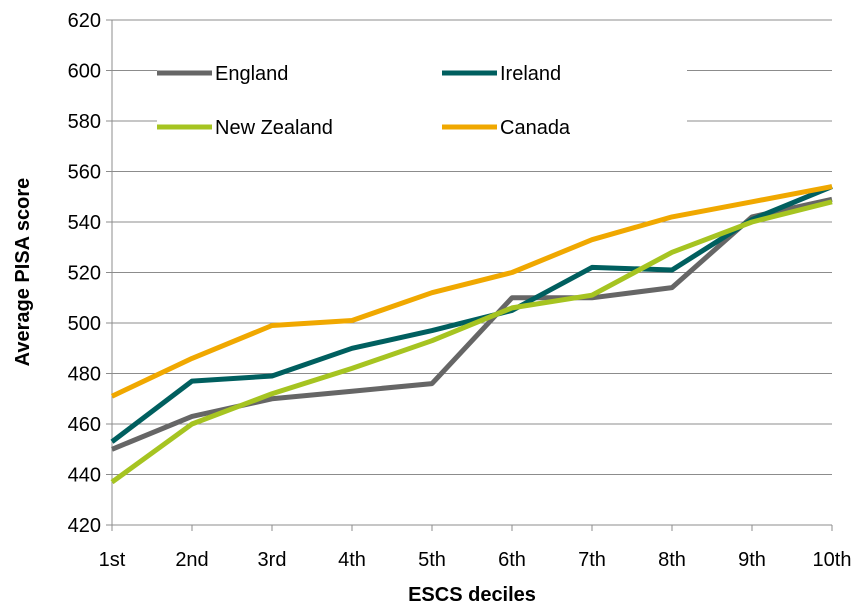 The height and width of the screenshot is (607, 859). Describe the element at coordinates (364, 101) in the screenshot. I see `legend: England Ireland New Zealand Canada` at that location.